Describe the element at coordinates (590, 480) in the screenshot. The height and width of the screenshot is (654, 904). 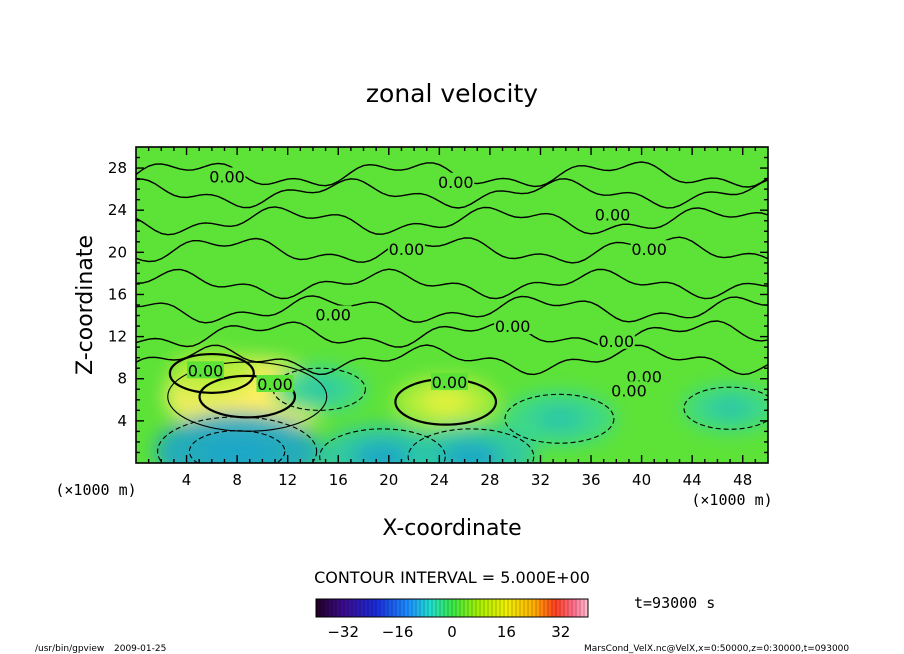
I see `x-tick-label: 36` at that location.